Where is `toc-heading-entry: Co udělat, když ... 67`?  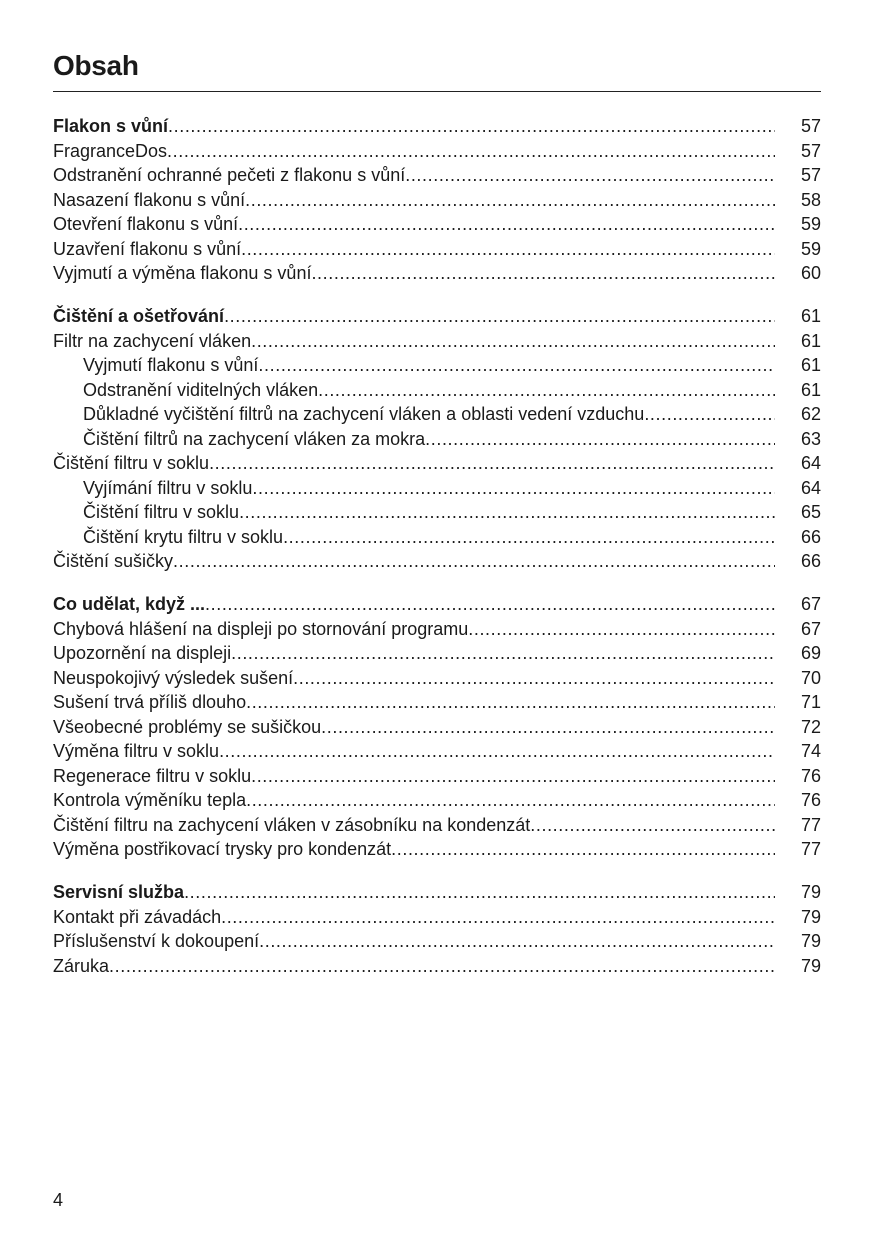
toc-heading-entry: Co udělat, když ... 67 is located at coordinates (437, 604).